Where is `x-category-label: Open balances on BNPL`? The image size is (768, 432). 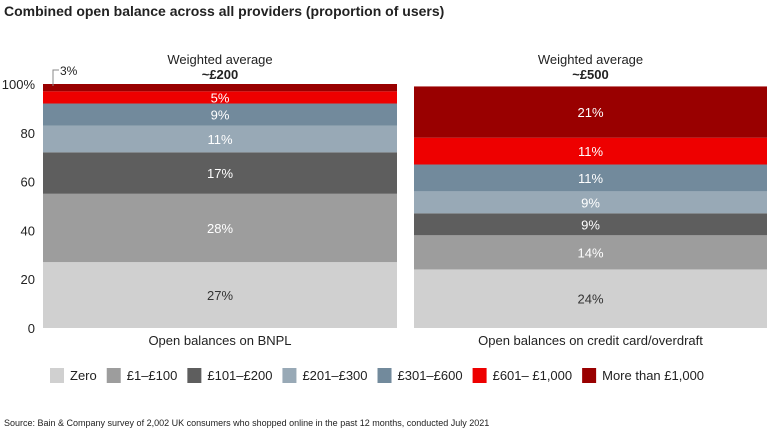 x-category-label: Open balances on BNPL is located at coordinates (219, 340).